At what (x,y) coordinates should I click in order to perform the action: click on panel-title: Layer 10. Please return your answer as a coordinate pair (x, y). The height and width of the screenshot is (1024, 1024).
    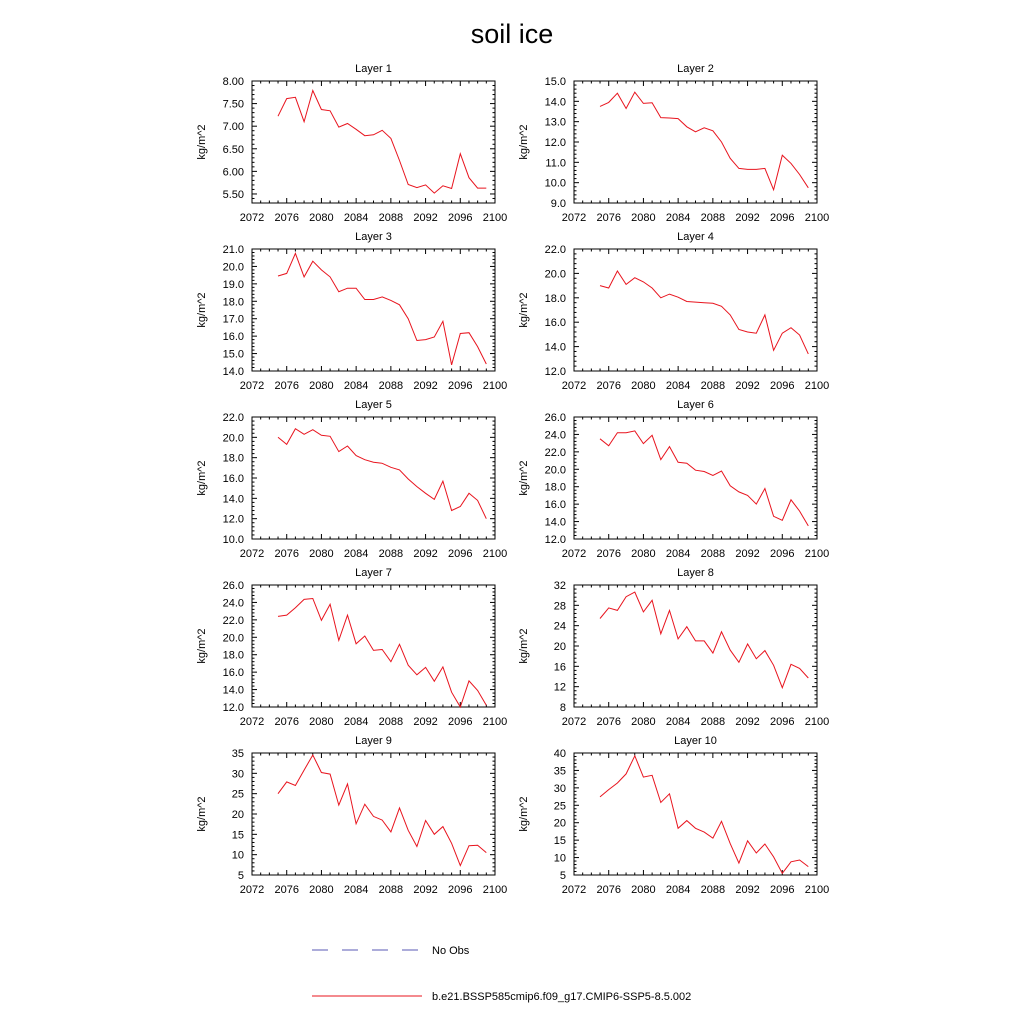
    Looking at the image, I should click on (695, 741).